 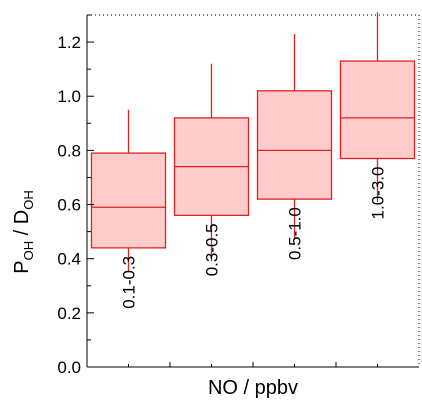 I want to click on y-tick-label: 0.4, so click(x=69, y=259).